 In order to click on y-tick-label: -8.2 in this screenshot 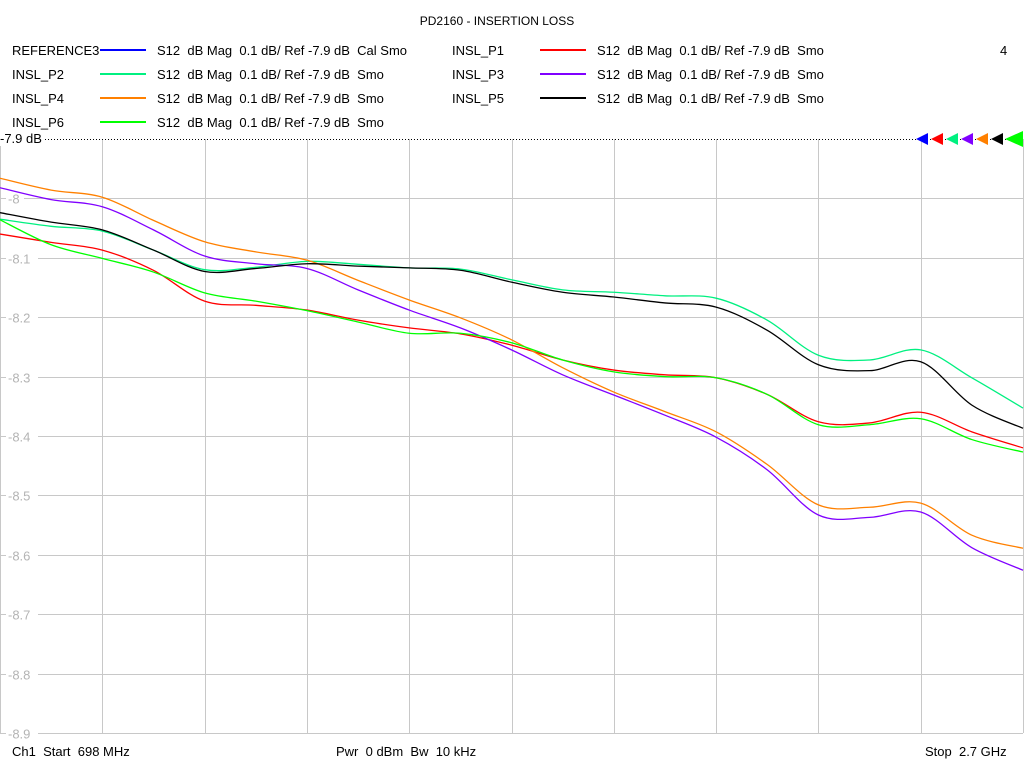, I will do `click(19, 318)`.